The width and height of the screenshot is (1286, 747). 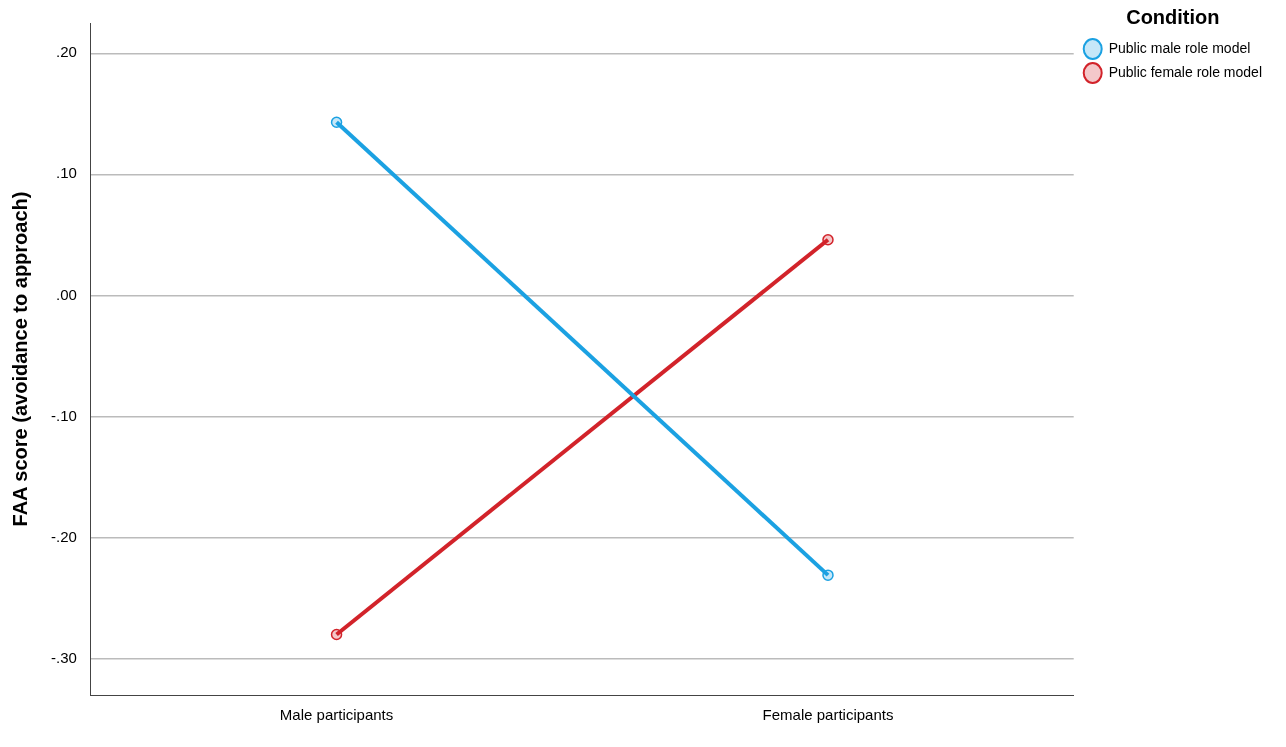 I want to click on legend-title: Condition, so click(x=1173, y=16).